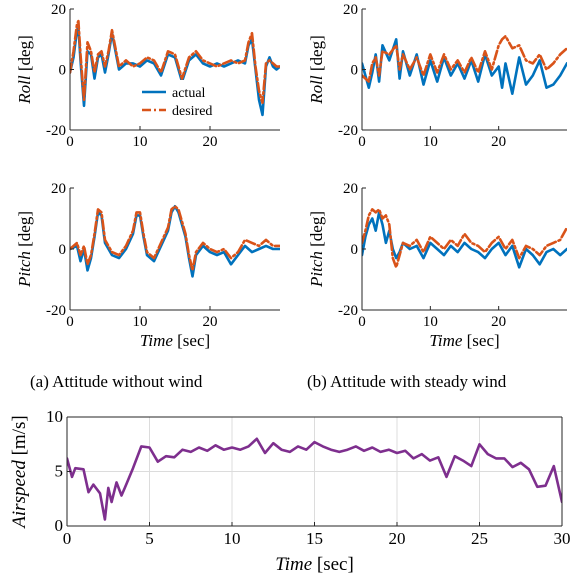 This screenshot has width=574, height=585. Describe the element at coordinates (59, 471) in the screenshot. I see `y-tick-label: 5` at that location.